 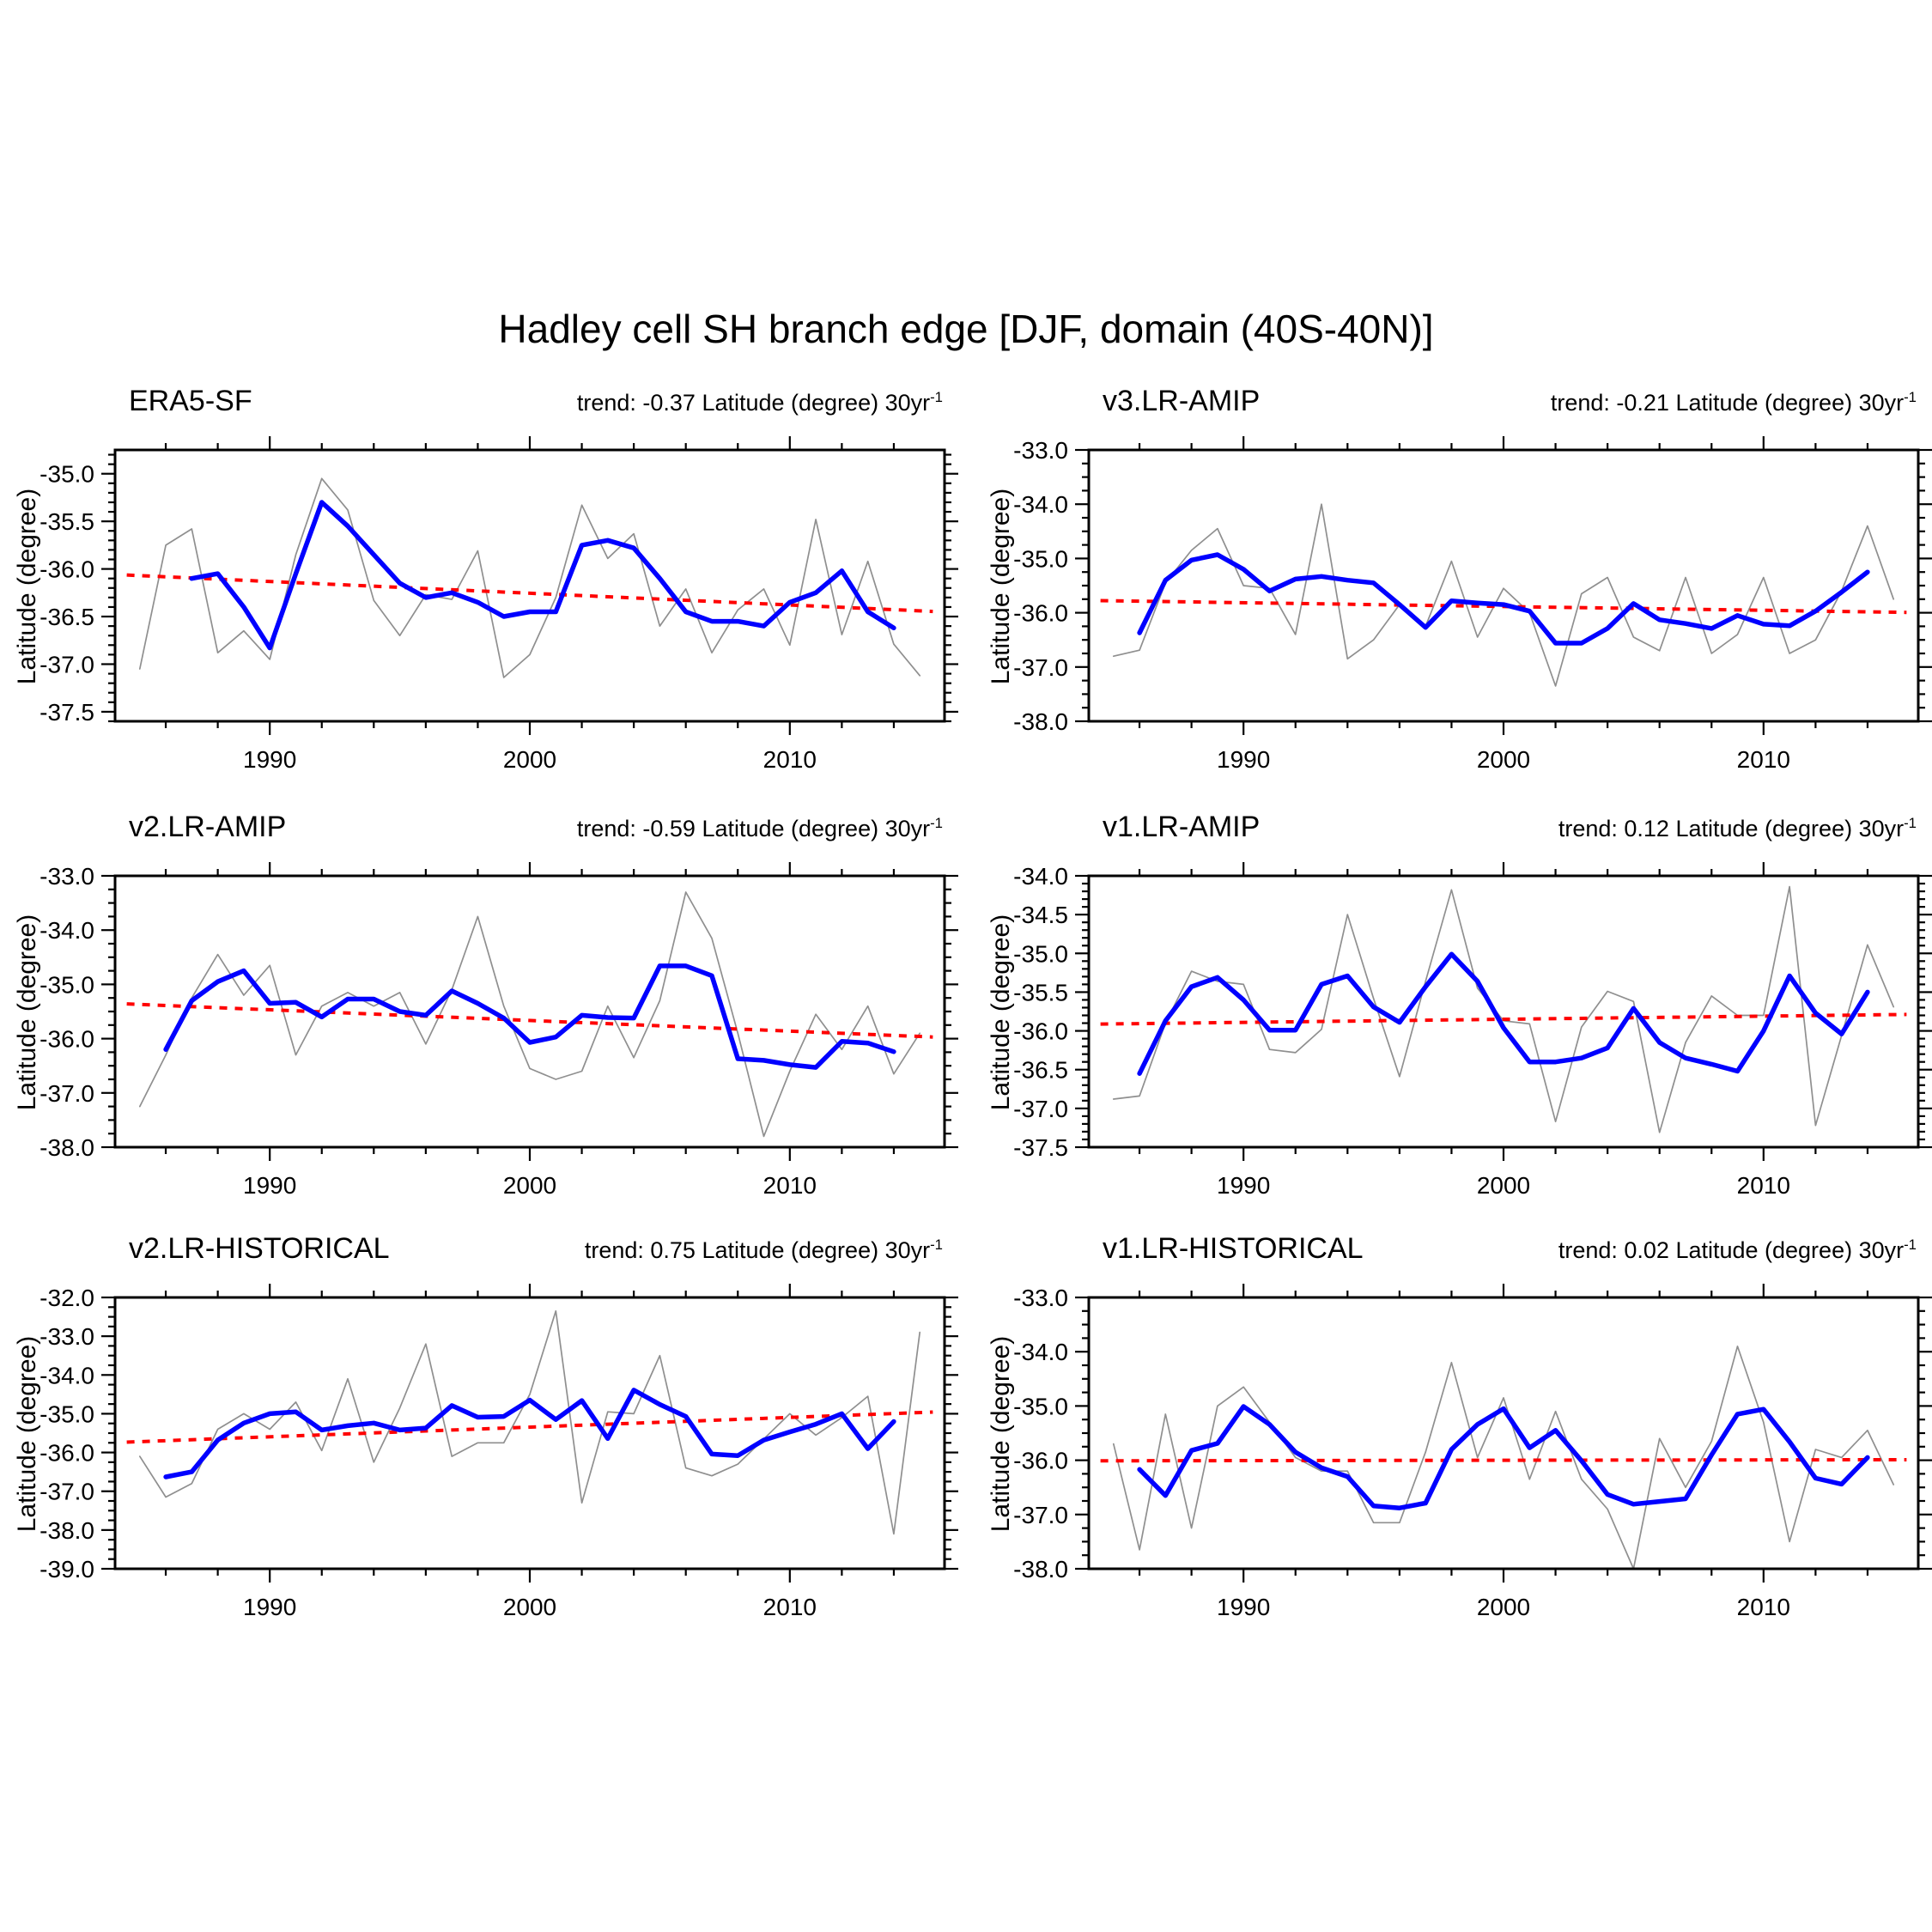 What do you see at coordinates (66, 1298) in the screenshot?
I see `y-tick-label: -32.0` at bounding box center [66, 1298].